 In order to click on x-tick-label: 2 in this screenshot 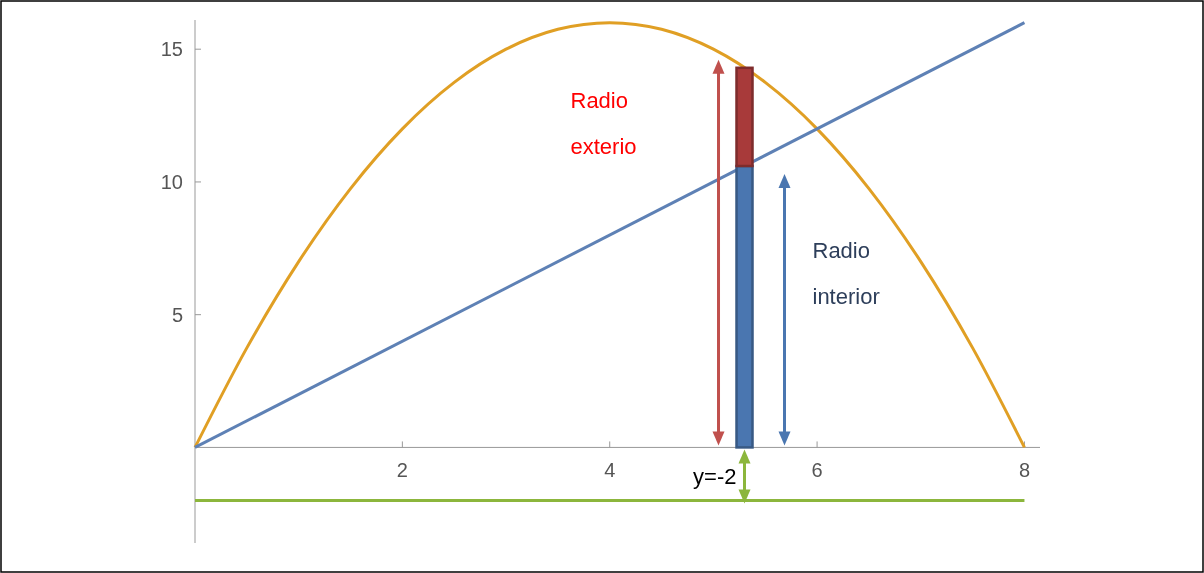, I will do `click(402, 470)`.